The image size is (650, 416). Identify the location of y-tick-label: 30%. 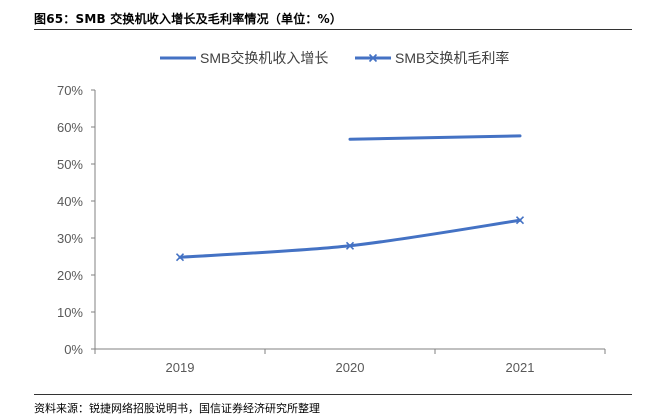
(70, 238).